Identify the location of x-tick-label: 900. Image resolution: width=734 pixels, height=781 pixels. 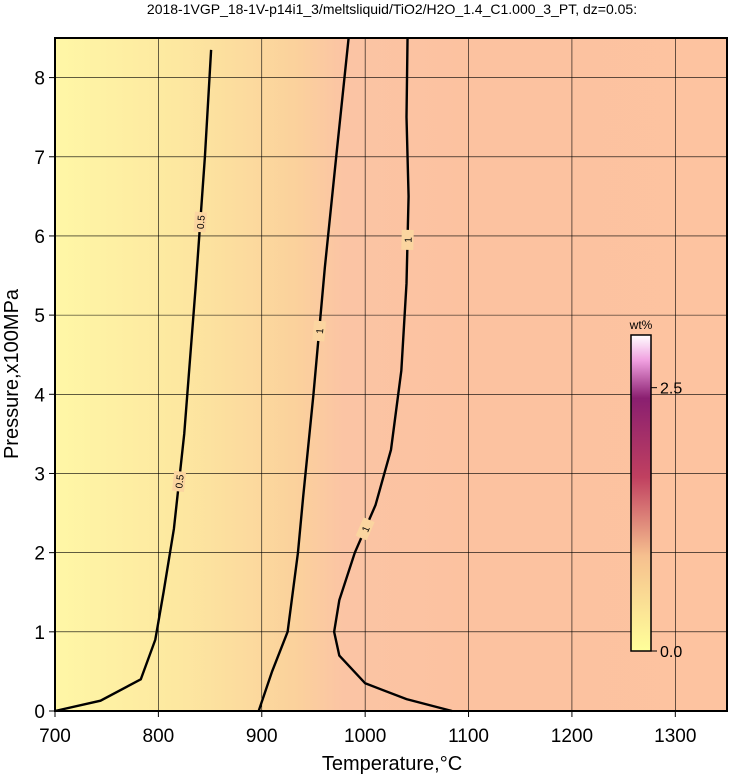
(262, 736).